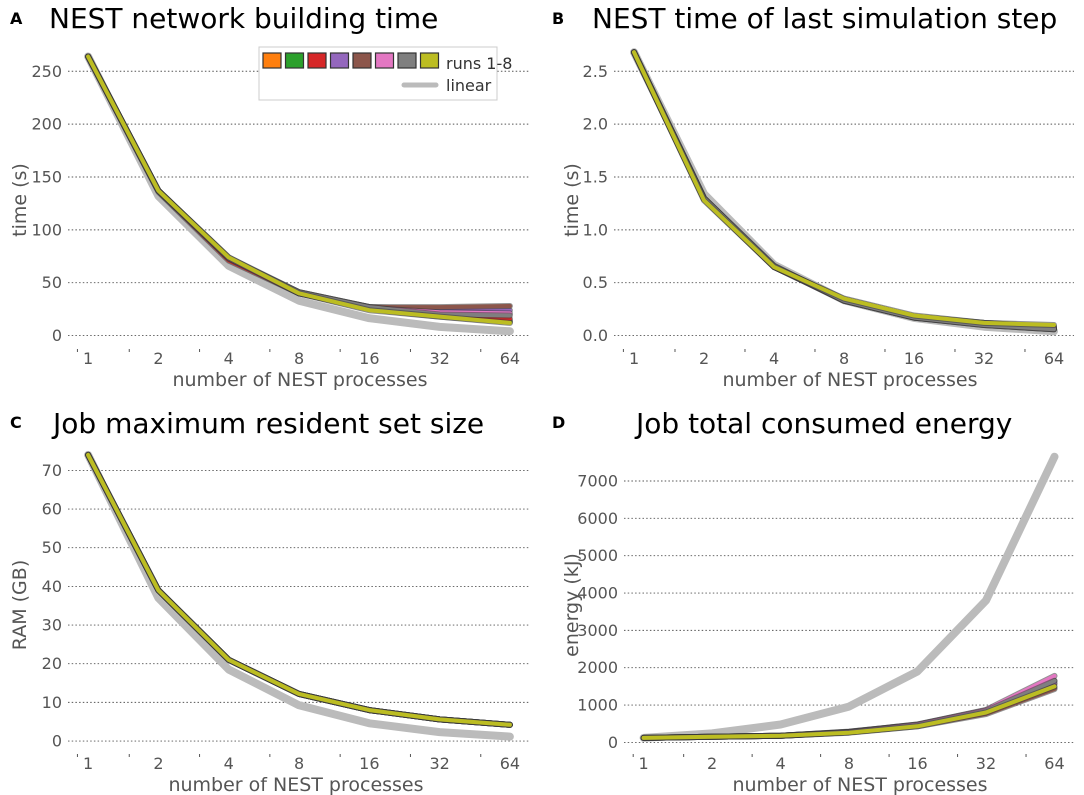  I want to click on panel-d-y-axis-label: energy (kJ), so click(572, 605).